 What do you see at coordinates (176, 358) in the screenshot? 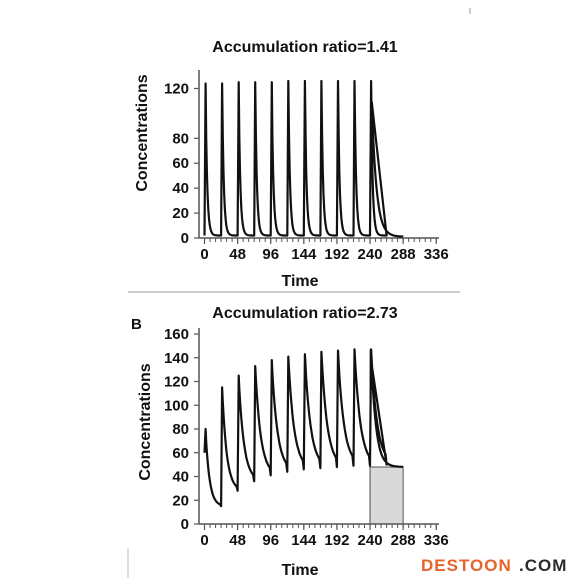
I see `y-tick-label: 140` at bounding box center [176, 358].